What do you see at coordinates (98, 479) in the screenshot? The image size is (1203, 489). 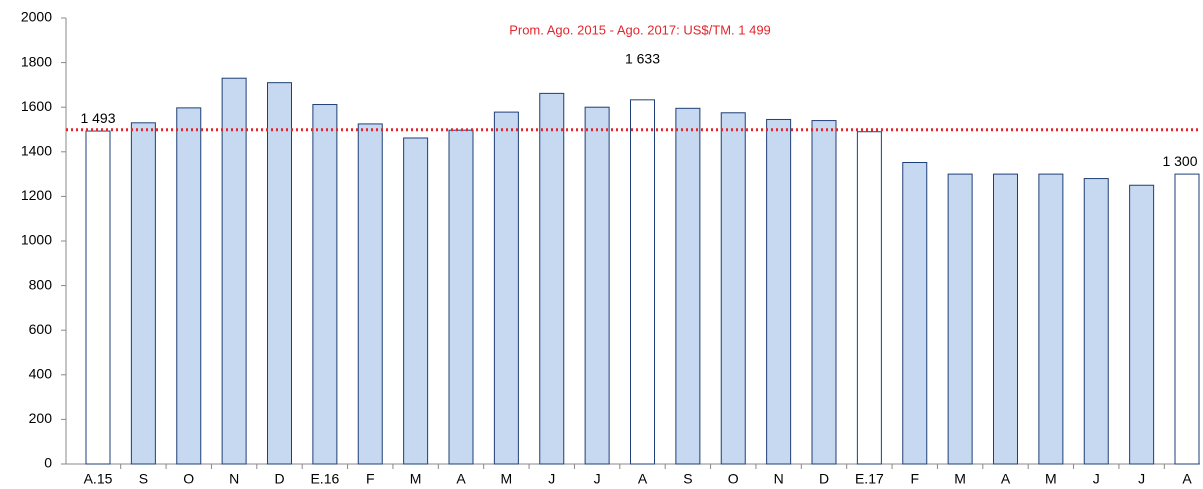 I see `x-tick-label: A.15` at bounding box center [98, 479].